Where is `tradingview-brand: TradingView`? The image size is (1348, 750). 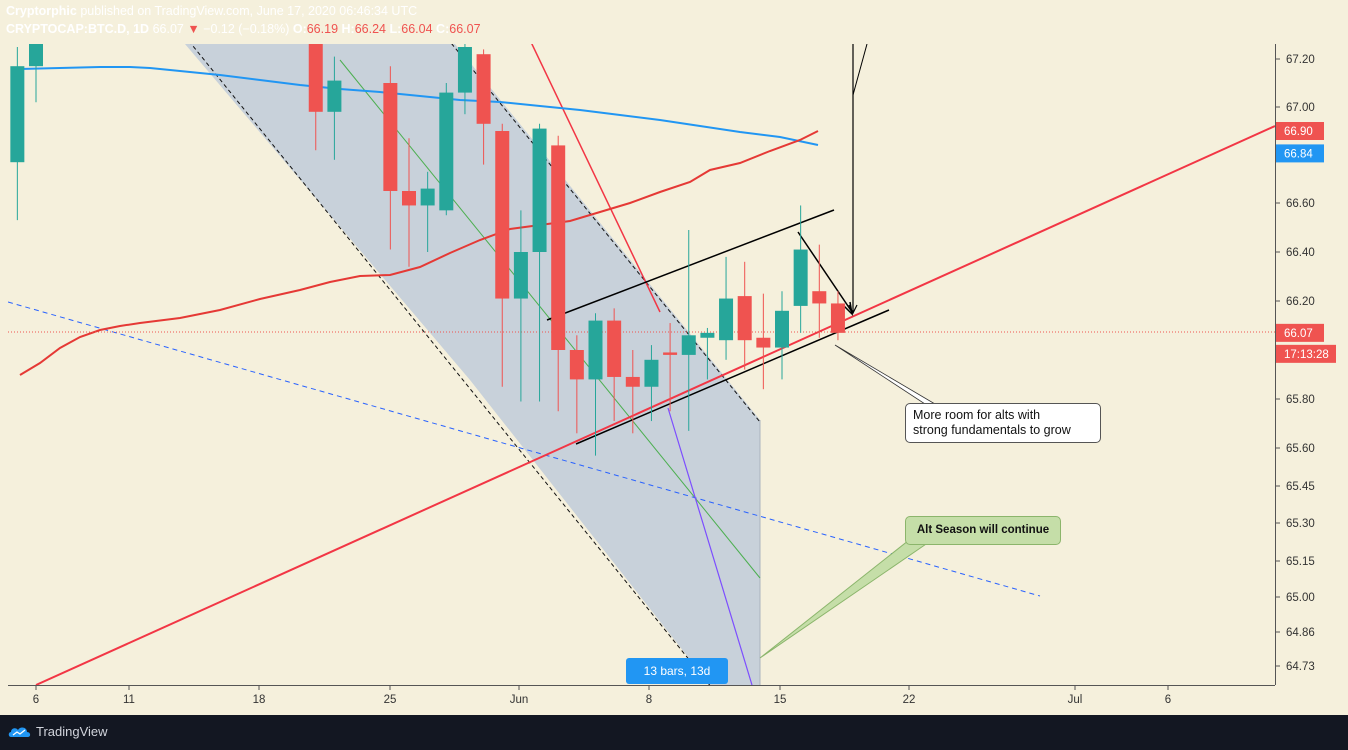
tradingview-brand: TradingView is located at coordinates (72, 731).